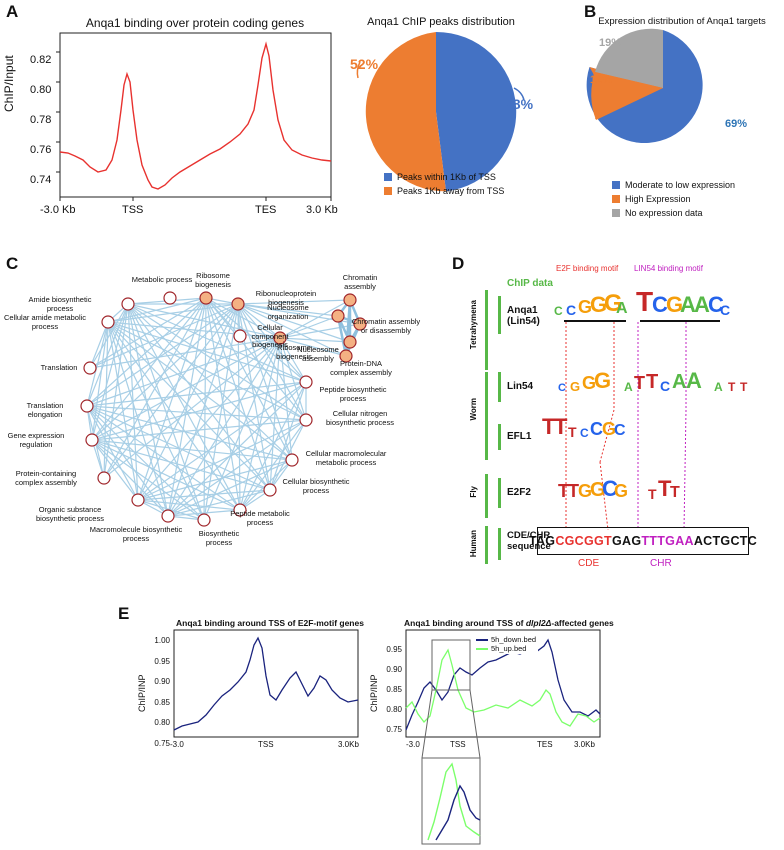 The image size is (784, 850). What do you see at coordinates (590, 11) in the screenshot?
I see `panel-label-b: B` at bounding box center [590, 11].